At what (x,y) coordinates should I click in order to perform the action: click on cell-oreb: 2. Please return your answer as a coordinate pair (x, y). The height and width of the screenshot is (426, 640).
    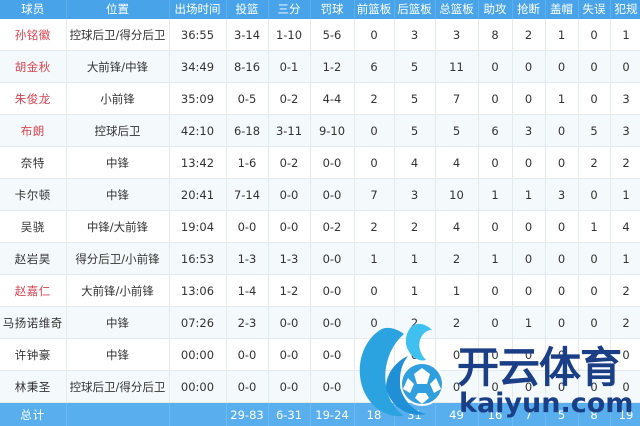
    Looking at the image, I should click on (374, 226).